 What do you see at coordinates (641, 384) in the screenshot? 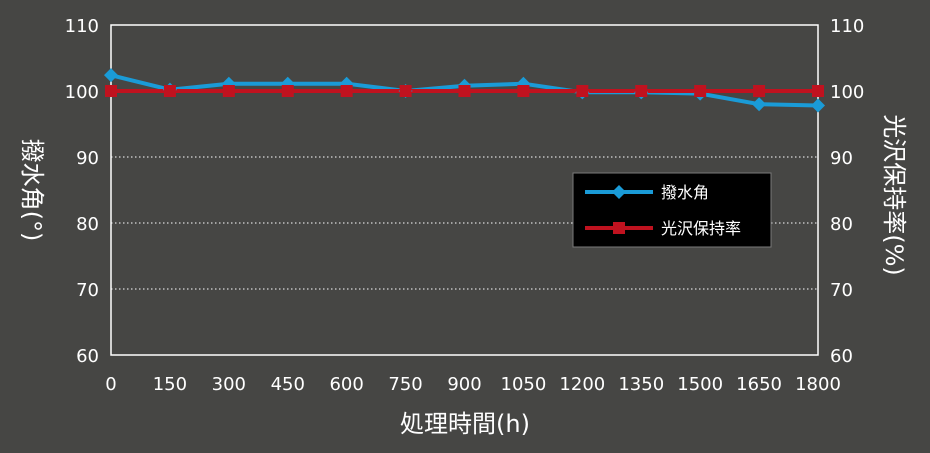
I see `x-tick-label-1350: 1350` at bounding box center [641, 384].